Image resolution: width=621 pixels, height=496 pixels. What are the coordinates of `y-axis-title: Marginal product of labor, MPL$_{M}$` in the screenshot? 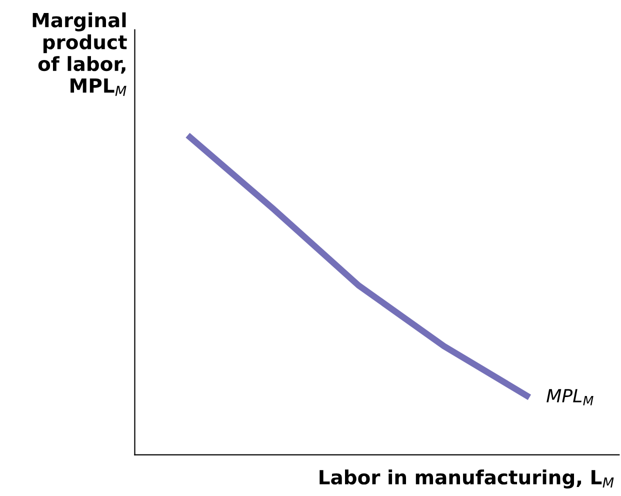 It's located at (79, 54).